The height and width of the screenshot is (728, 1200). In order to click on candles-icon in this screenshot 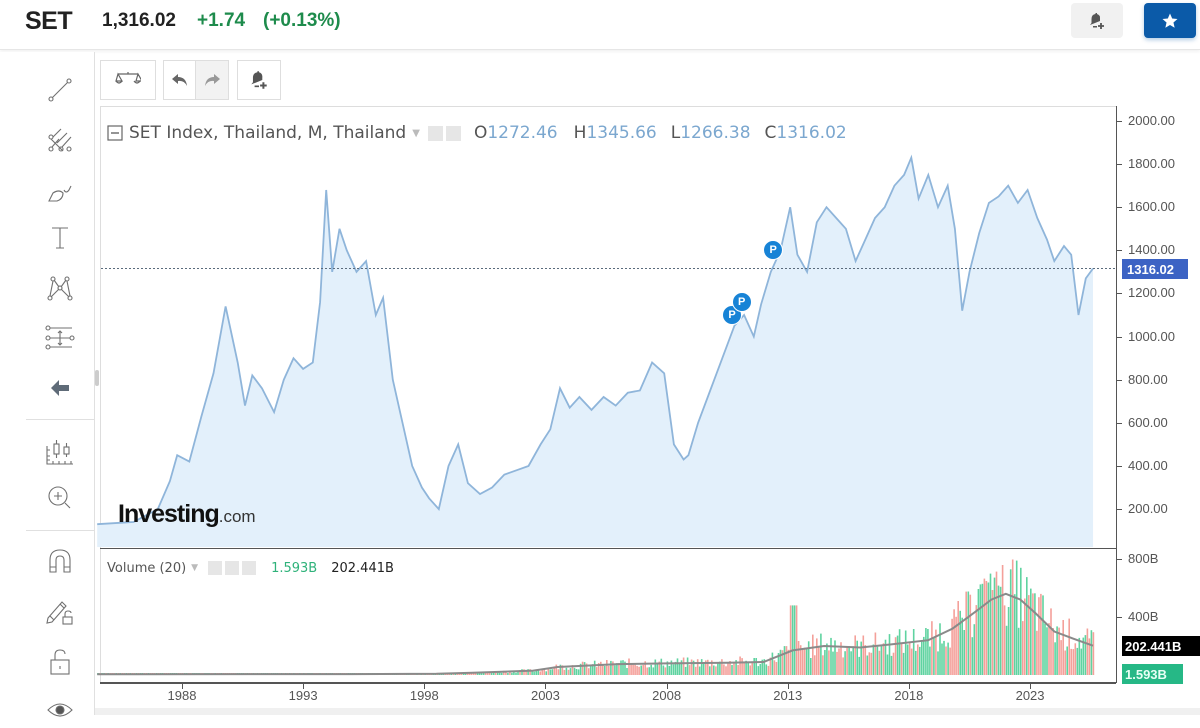, I will do `click(59, 452)`.